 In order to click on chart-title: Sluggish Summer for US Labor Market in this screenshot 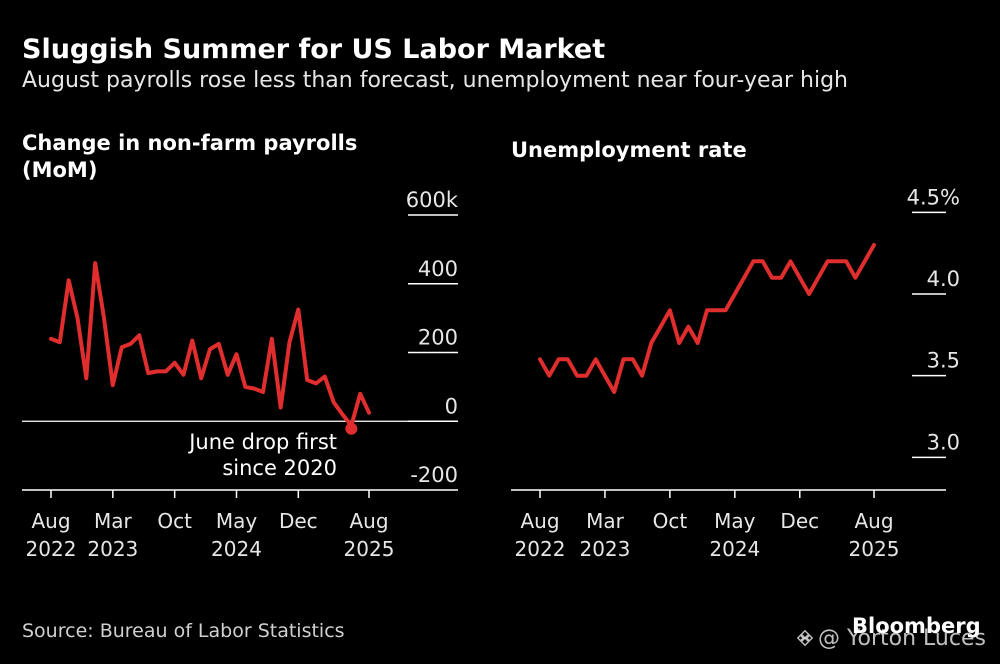, I will do `click(314, 49)`.